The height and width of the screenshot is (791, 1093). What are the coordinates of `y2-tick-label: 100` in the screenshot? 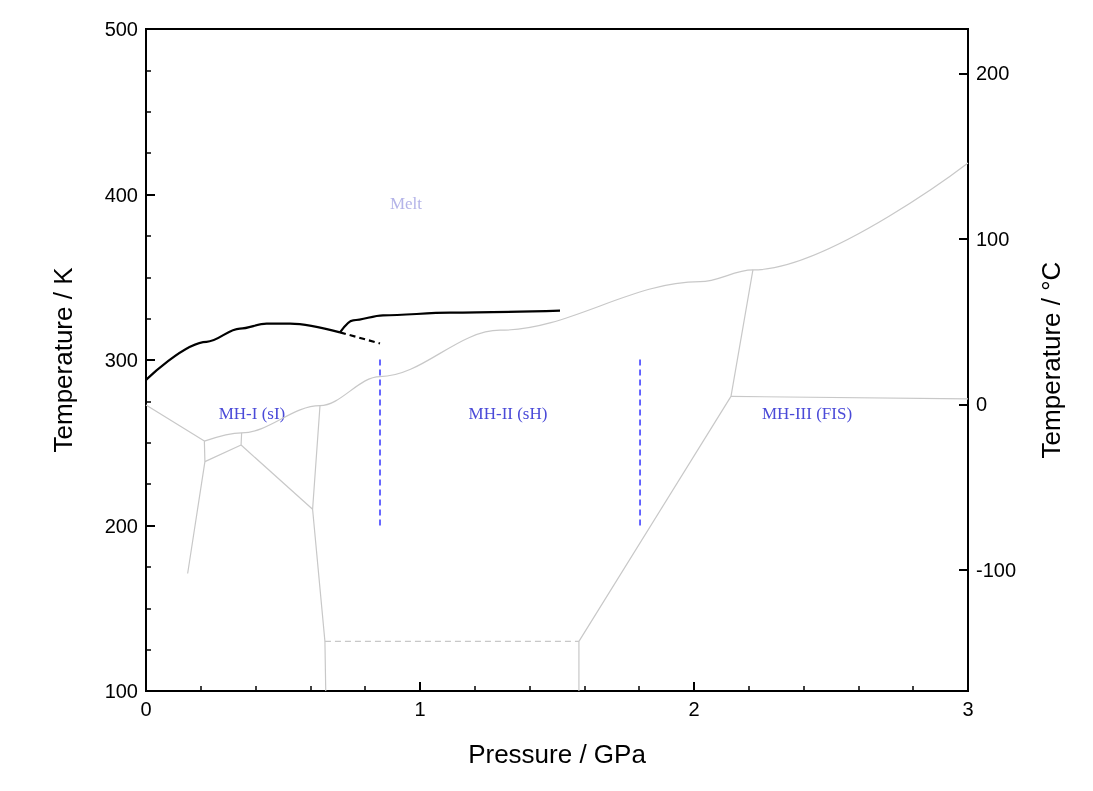 It's located at (993, 238).